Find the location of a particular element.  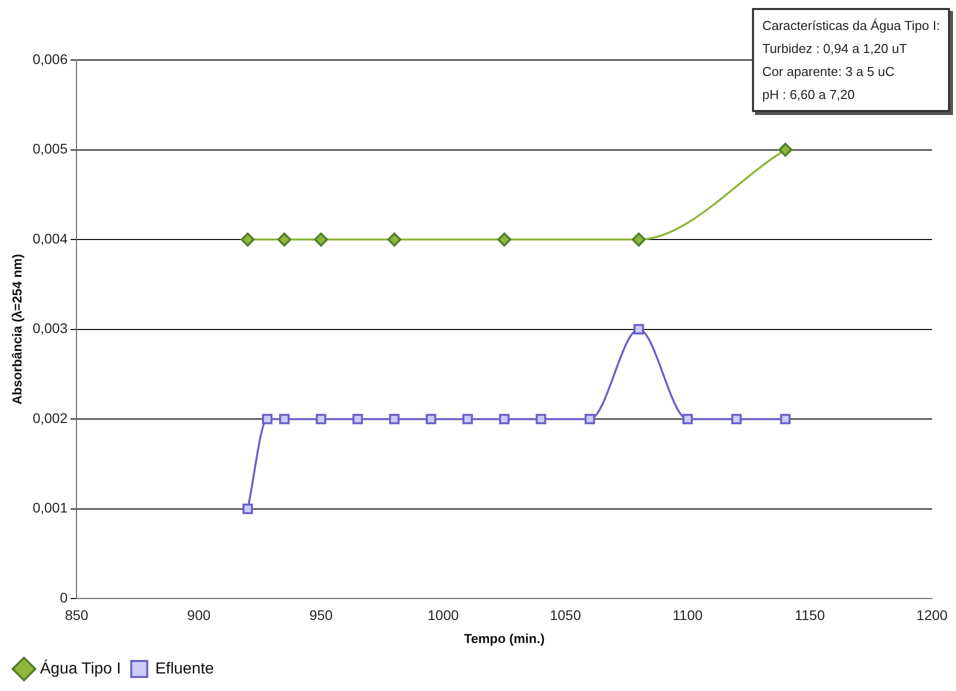

x-tick-label: 1000 is located at coordinates (443, 614).